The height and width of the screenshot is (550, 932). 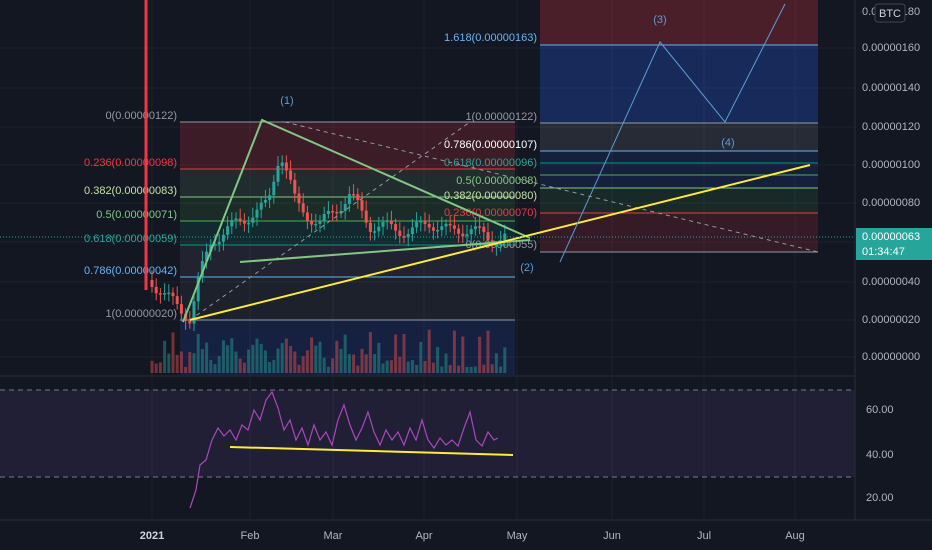 What do you see at coordinates (328, 243) in the screenshot?
I see `candles` at bounding box center [328, 243].